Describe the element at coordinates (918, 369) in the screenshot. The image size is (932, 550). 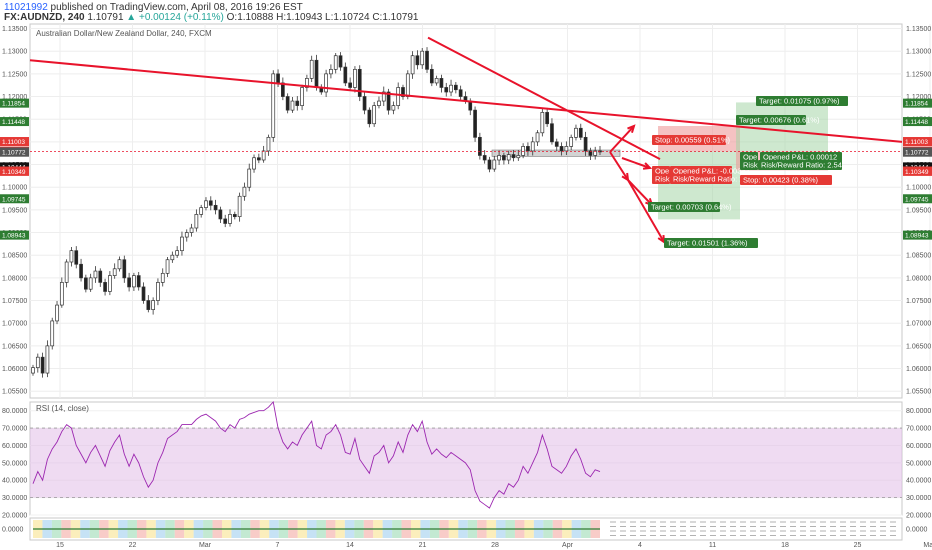
I see `y-tick-right: 1.06000` at that location.